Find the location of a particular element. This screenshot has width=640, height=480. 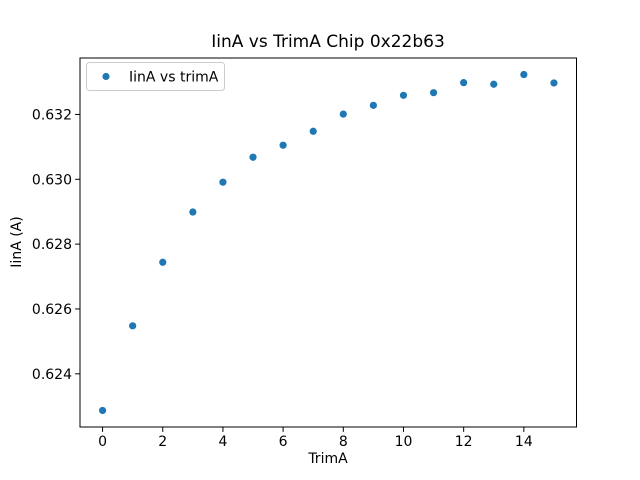

chart-title: IinA vs TrimA Chip 0x22b63 is located at coordinates (328, 42).